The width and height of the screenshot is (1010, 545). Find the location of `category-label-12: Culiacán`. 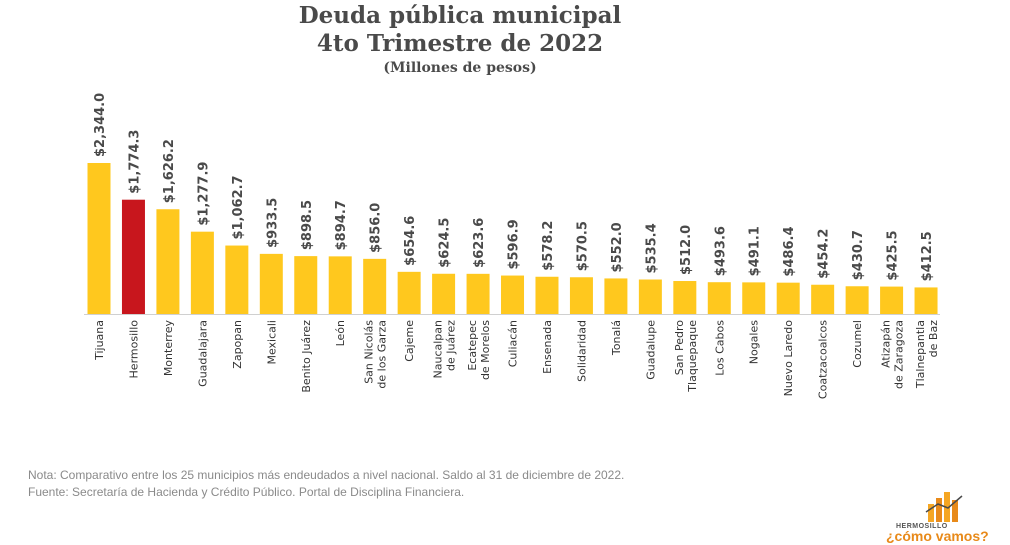

category-label-12: Culiacán is located at coordinates (513, 343).